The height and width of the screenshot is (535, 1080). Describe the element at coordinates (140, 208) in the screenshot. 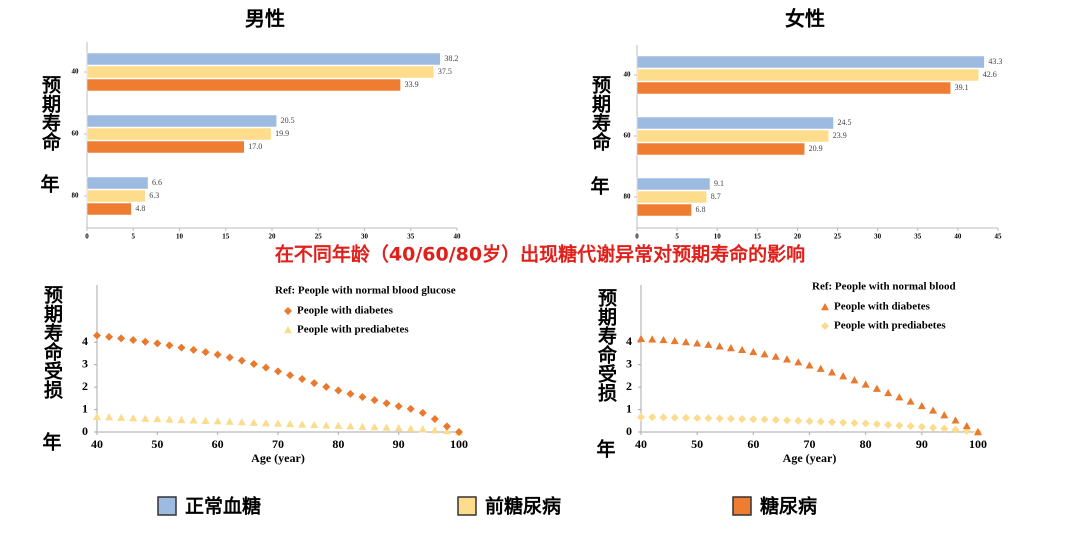

I see `value-label: 4.8` at that location.